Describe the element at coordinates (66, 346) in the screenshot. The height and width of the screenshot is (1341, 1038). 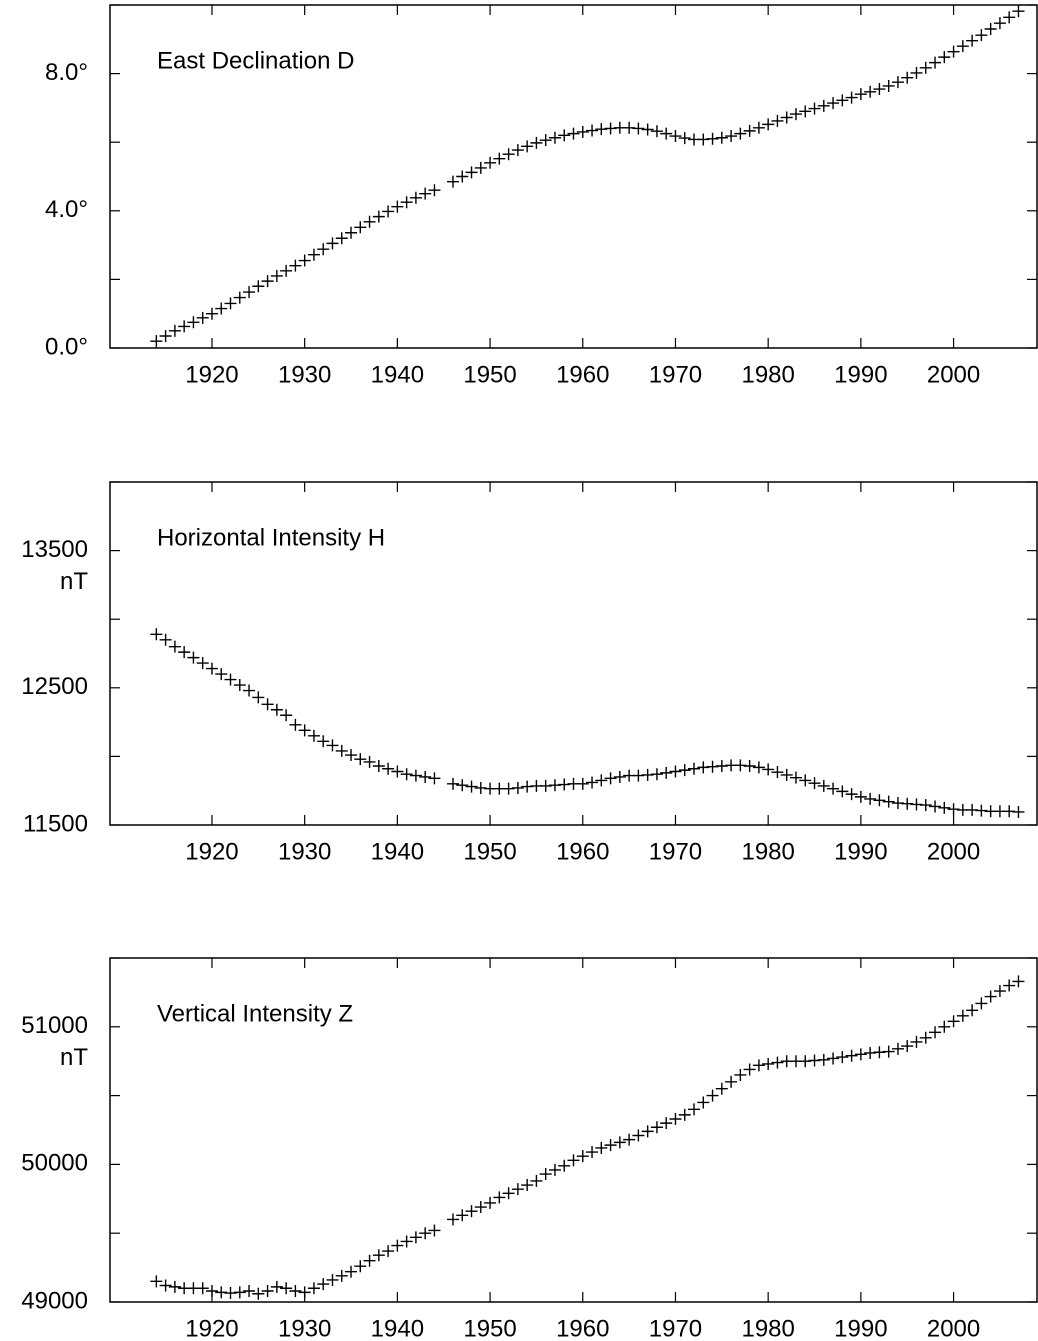
I see `y-tick-label: 0.0°` at that location.